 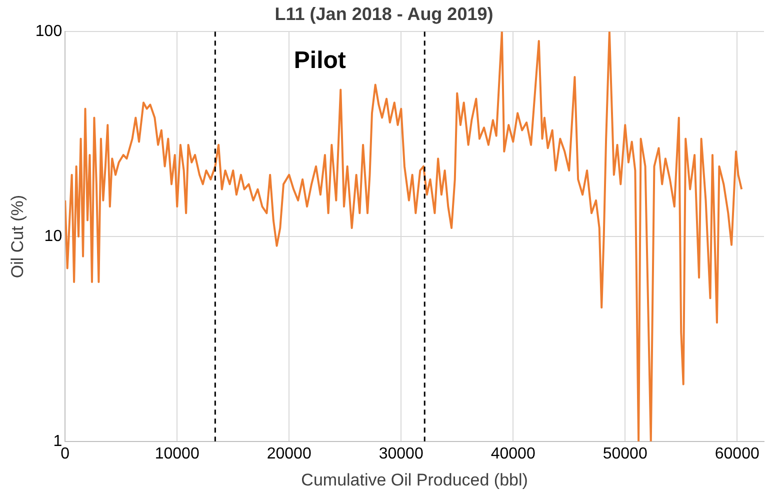 What do you see at coordinates (320, 60) in the screenshot?
I see `annotation: Pilot` at bounding box center [320, 60].